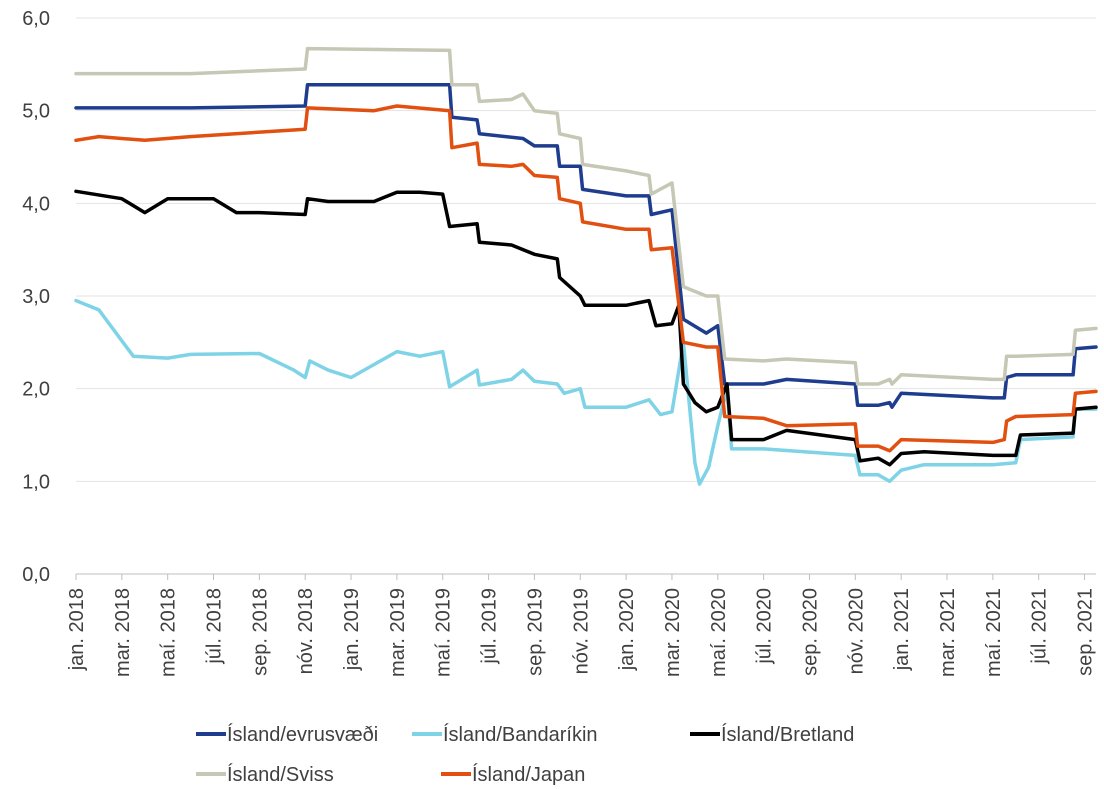 The width and height of the screenshot is (1104, 789). I want to click on x-tick-label: jan. 2021, so click(902, 629).